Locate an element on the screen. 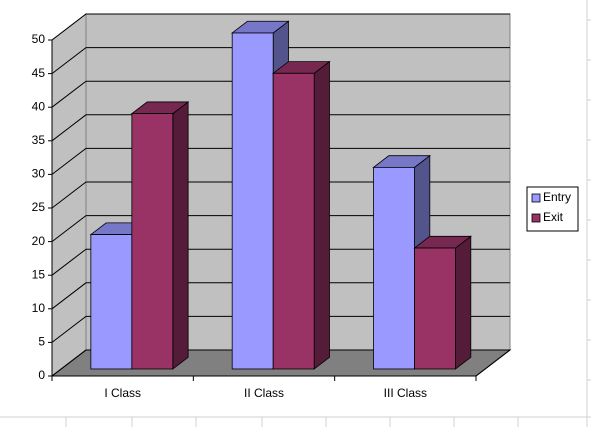 The height and width of the screenshot is (427, 591). y-tick-label: 15 is located at coordinates (39, 274).